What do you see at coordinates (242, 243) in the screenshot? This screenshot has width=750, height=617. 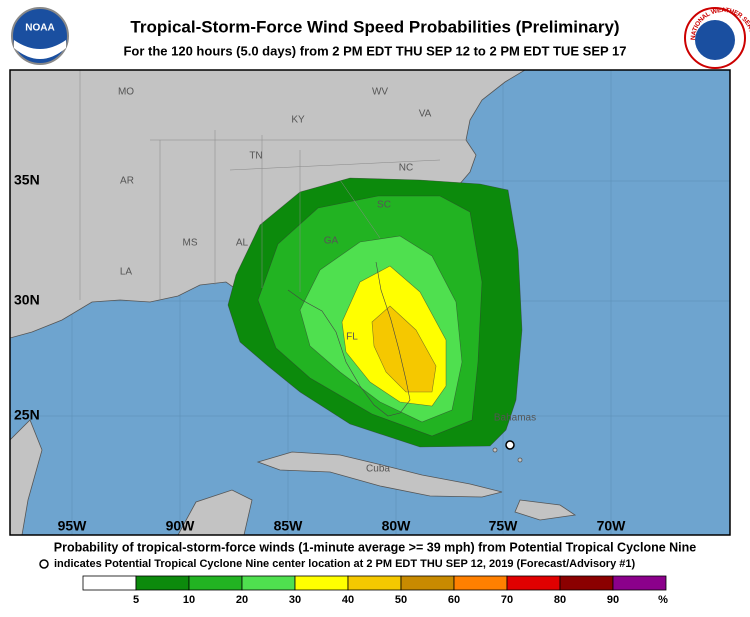 I see `state-label: AL` at bounding box center [242, 243].